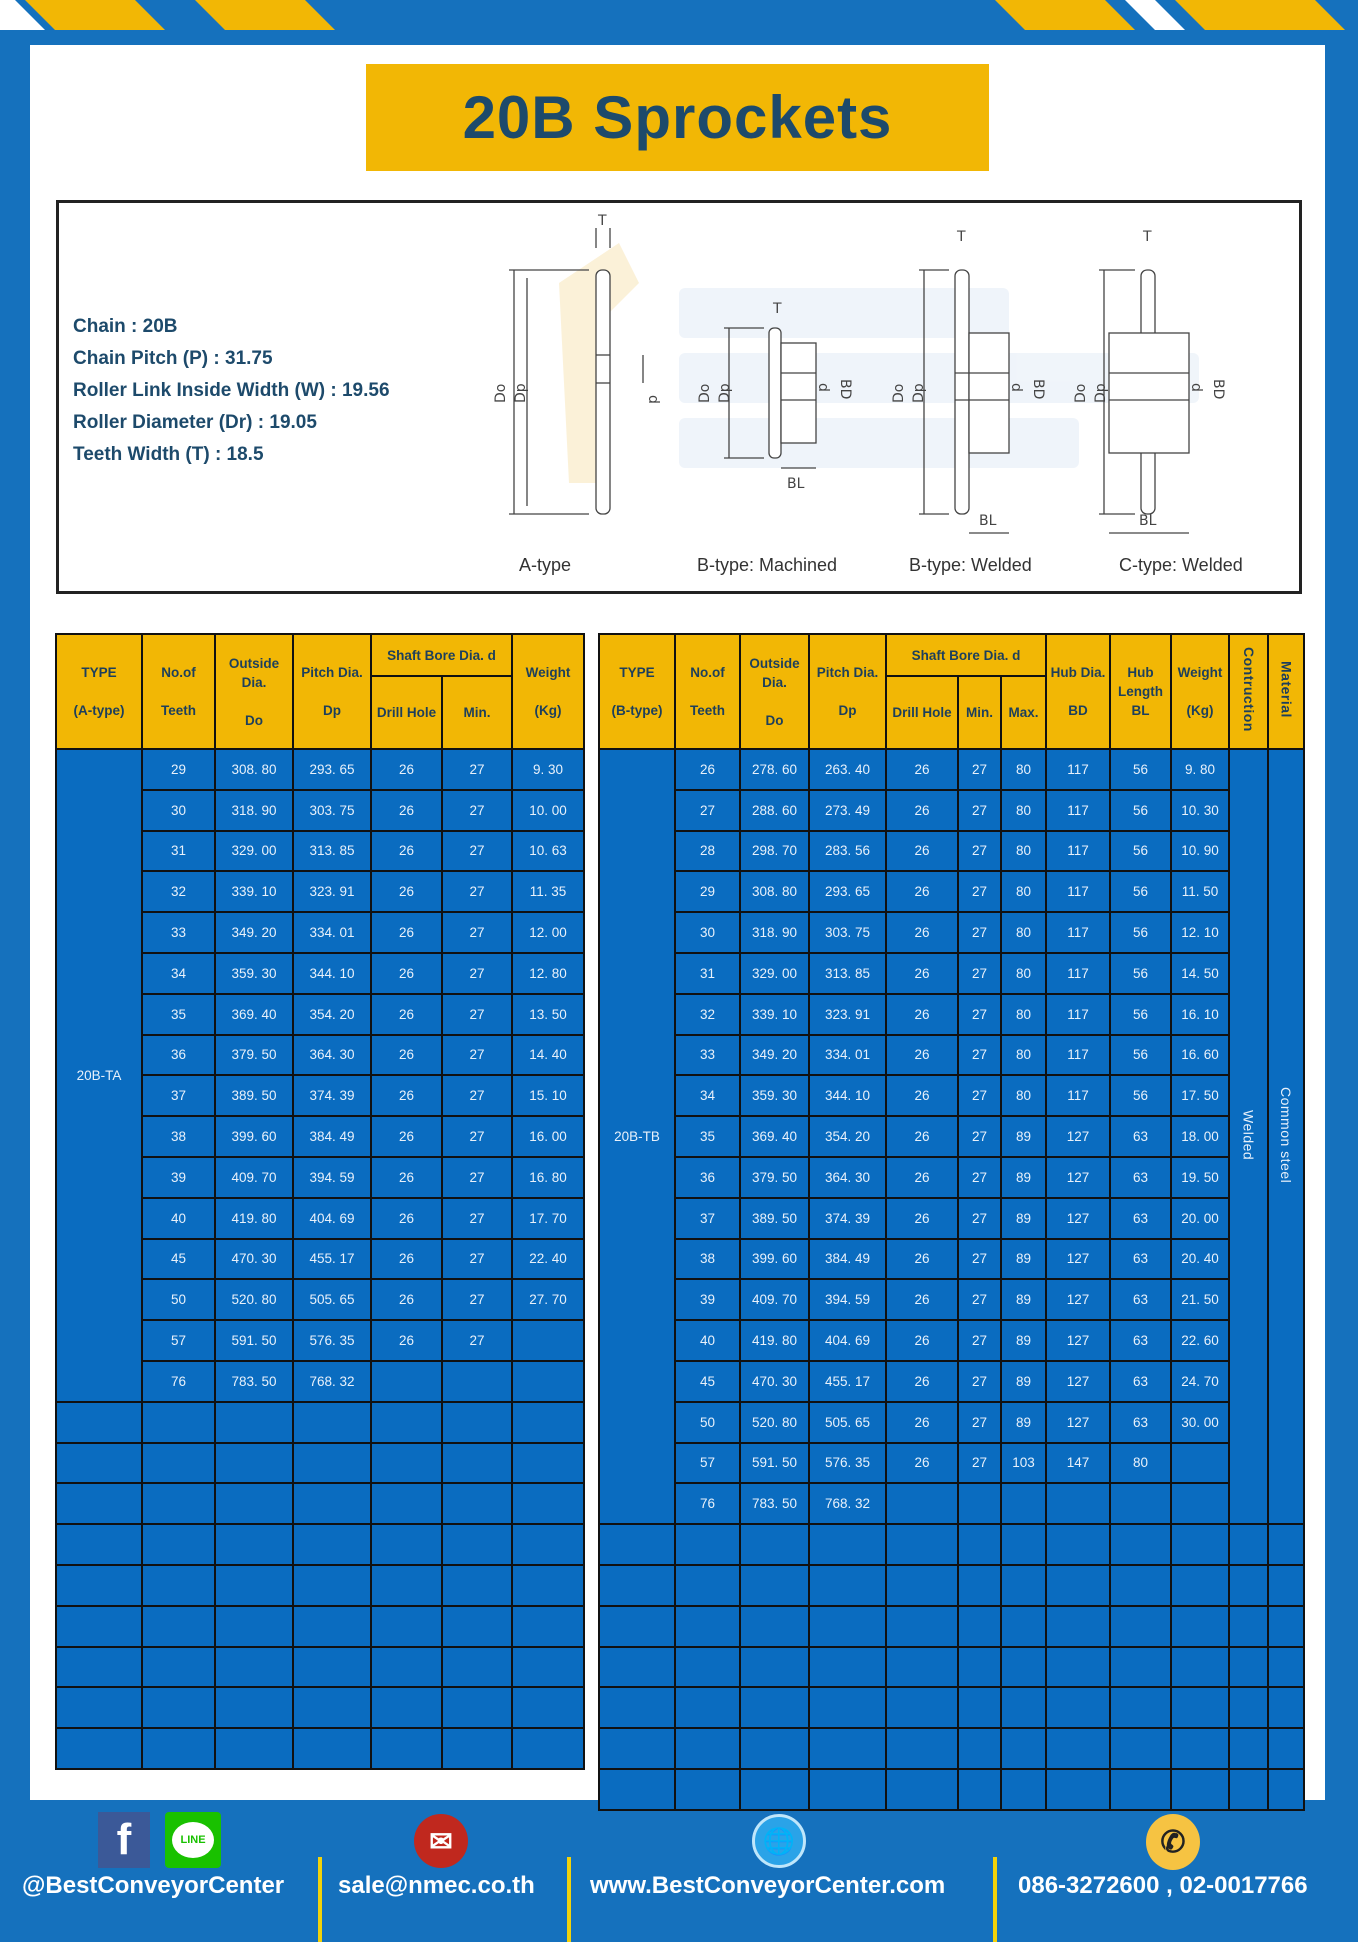 This screenshot has width=1358, height=1942. I want to click on table-cell: 31, so click(707, 973).